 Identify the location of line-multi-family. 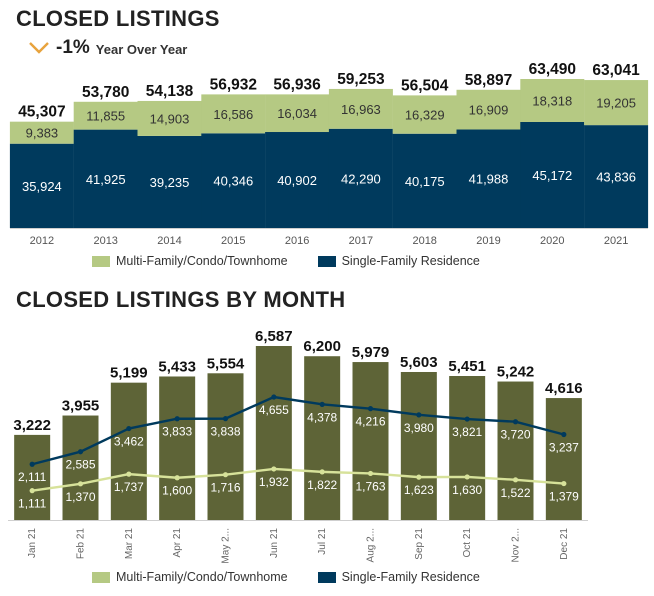
(297, 479).